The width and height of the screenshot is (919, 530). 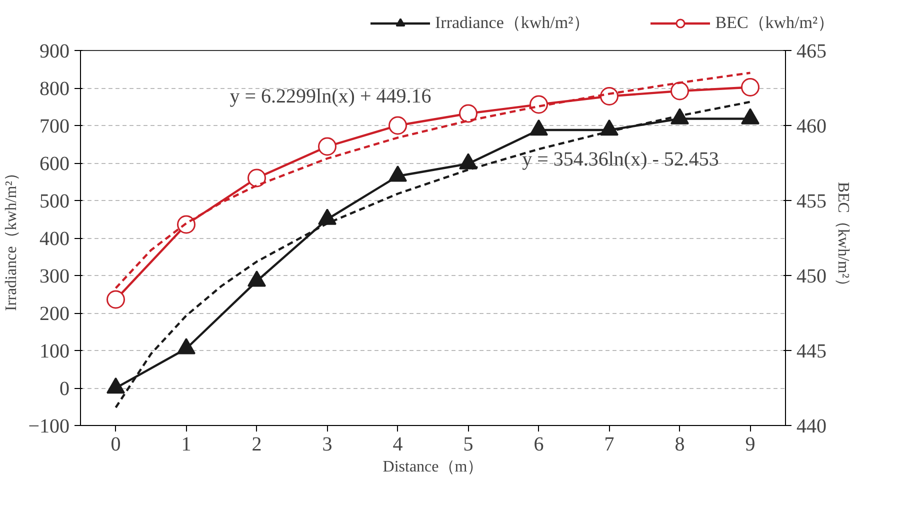 What do you see at coordinates (609, 445) in the screenshot?
I see `x-tick-label: 7` at bounding box center [609, 445].